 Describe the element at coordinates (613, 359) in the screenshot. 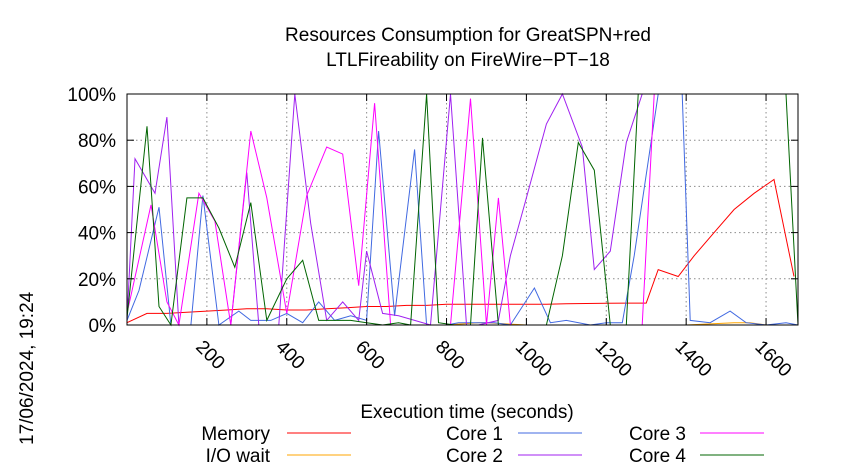

I see `x-tick-label: 1200` at that location.